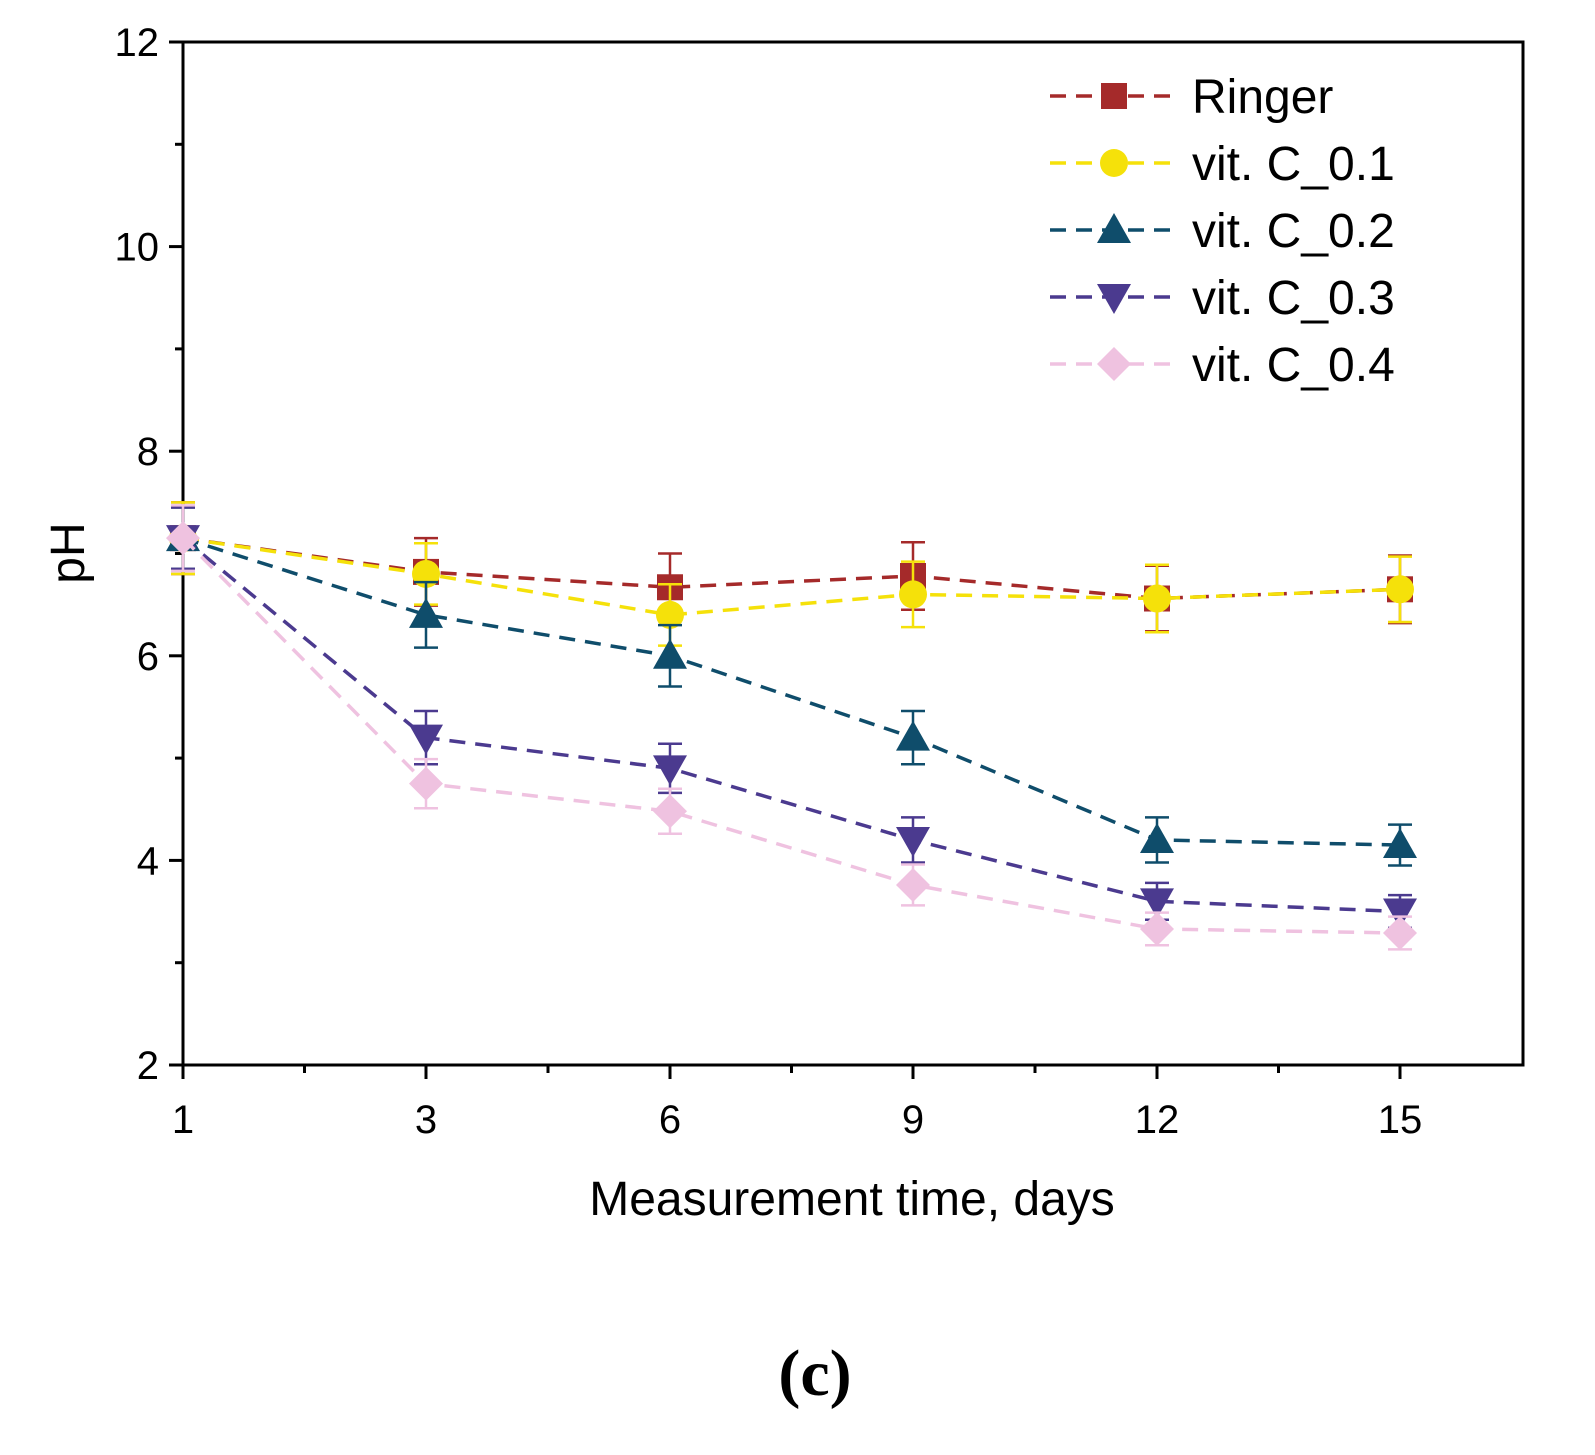 This screenshot has width=1595, height=1455. Describe the element at coordinates (852, 1199) in the screenshot. I see `x-axis-title: Measurement time, days` at that location.